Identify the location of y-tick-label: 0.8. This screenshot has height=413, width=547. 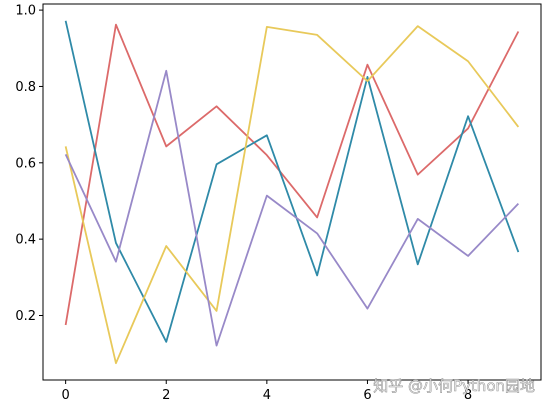
(25, 87).